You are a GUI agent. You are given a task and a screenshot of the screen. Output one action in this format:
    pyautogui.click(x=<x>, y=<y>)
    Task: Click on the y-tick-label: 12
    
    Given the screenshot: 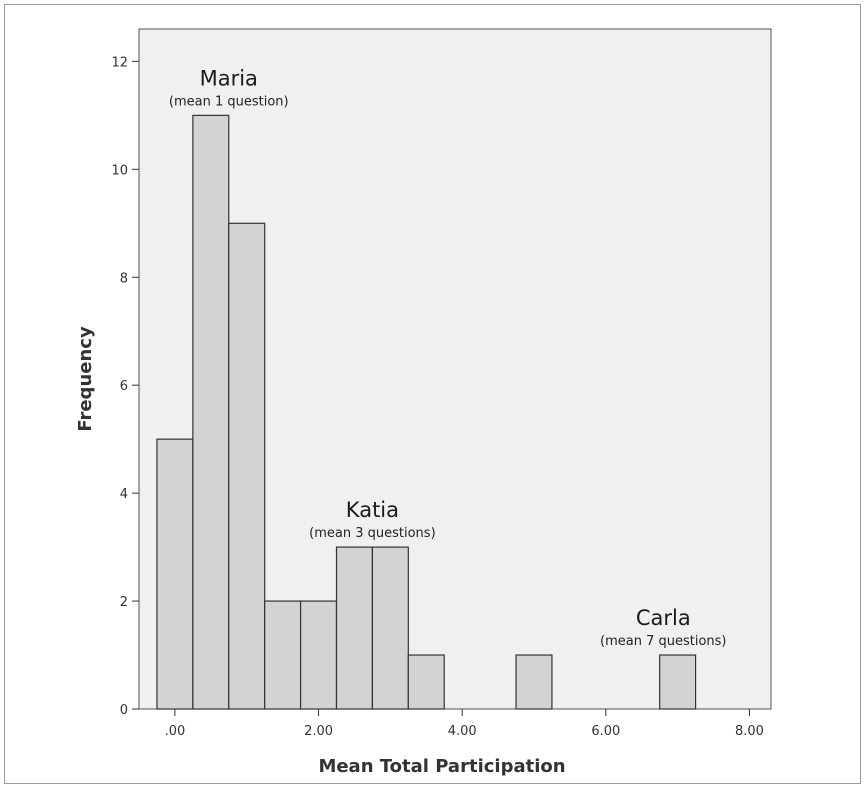 What is the action you would take?
    pyautogui.click(x=119, y=62)
    